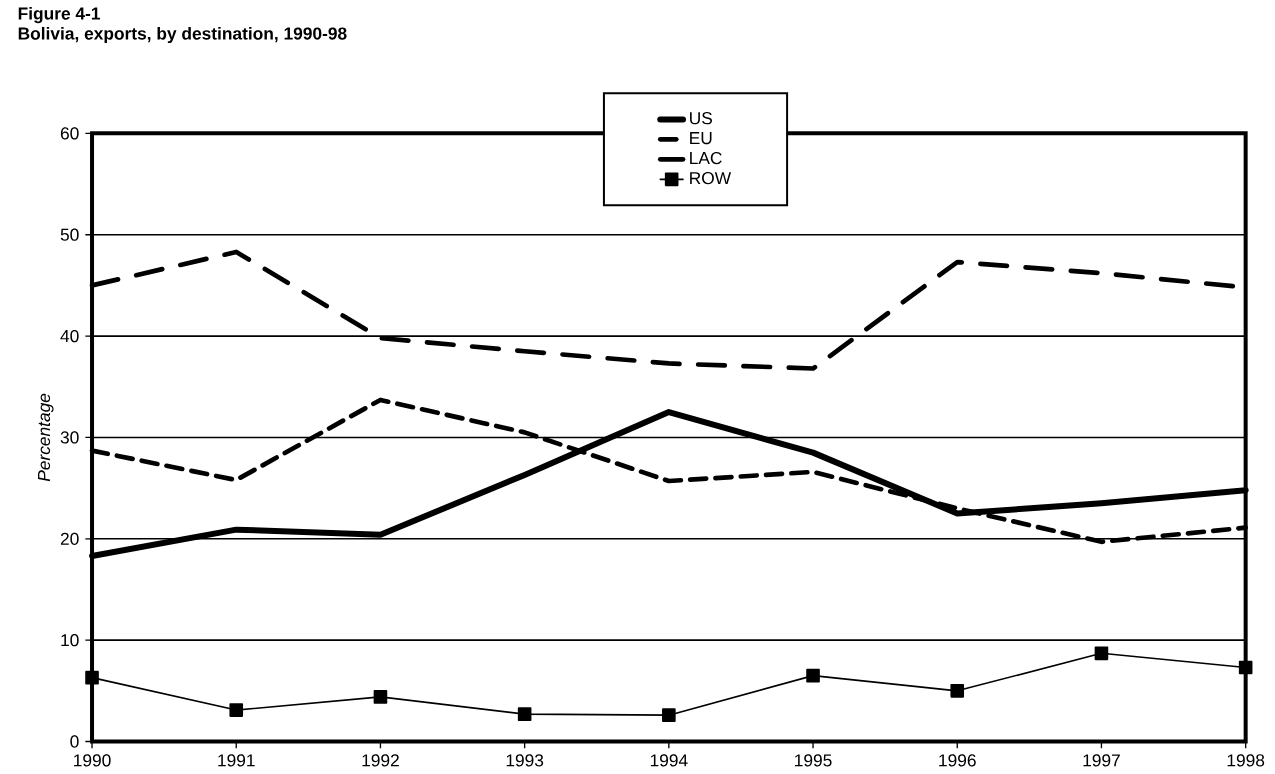  What do you see at coordinates (380, 760) in the screenshot?
I see `x-tick-label: 1992` at bounding box center [380, 760].